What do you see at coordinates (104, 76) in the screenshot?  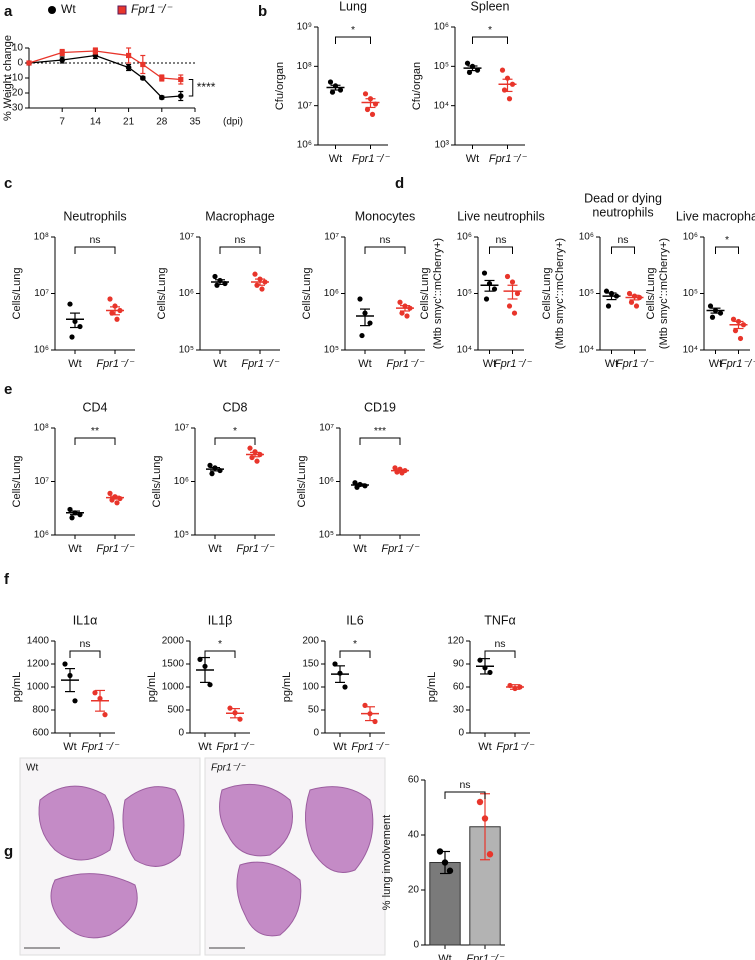 I see `series-line` at bounding box center [104, 76].